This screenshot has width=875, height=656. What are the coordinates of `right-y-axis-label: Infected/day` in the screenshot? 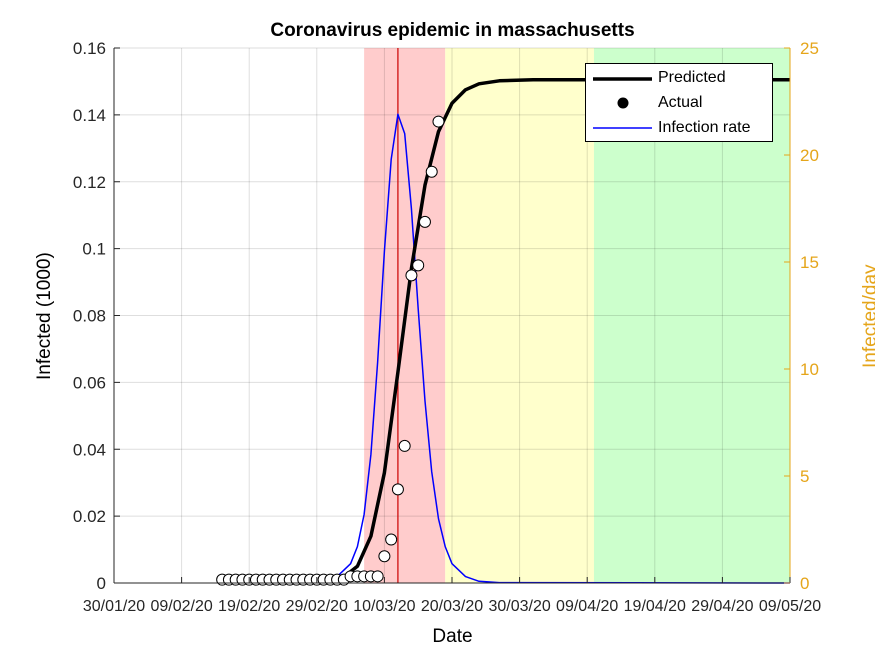 It's located at (867, 315).